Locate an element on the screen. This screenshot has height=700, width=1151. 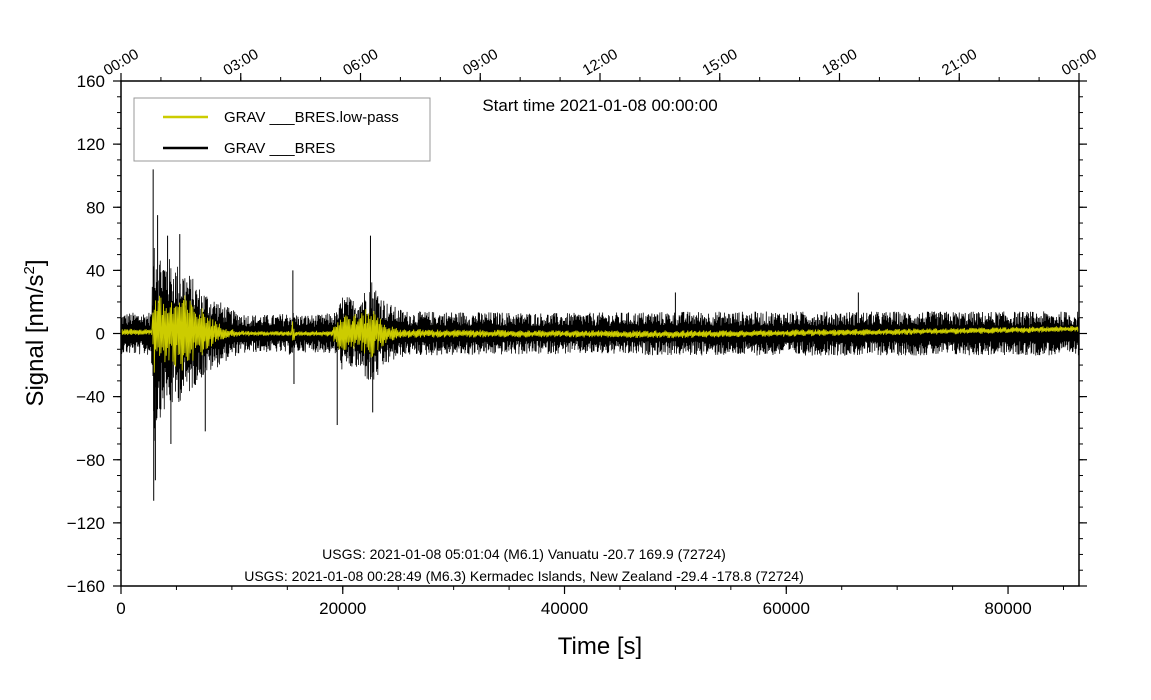
y-axis-label-end: ] is located at coordinates (35, 262).